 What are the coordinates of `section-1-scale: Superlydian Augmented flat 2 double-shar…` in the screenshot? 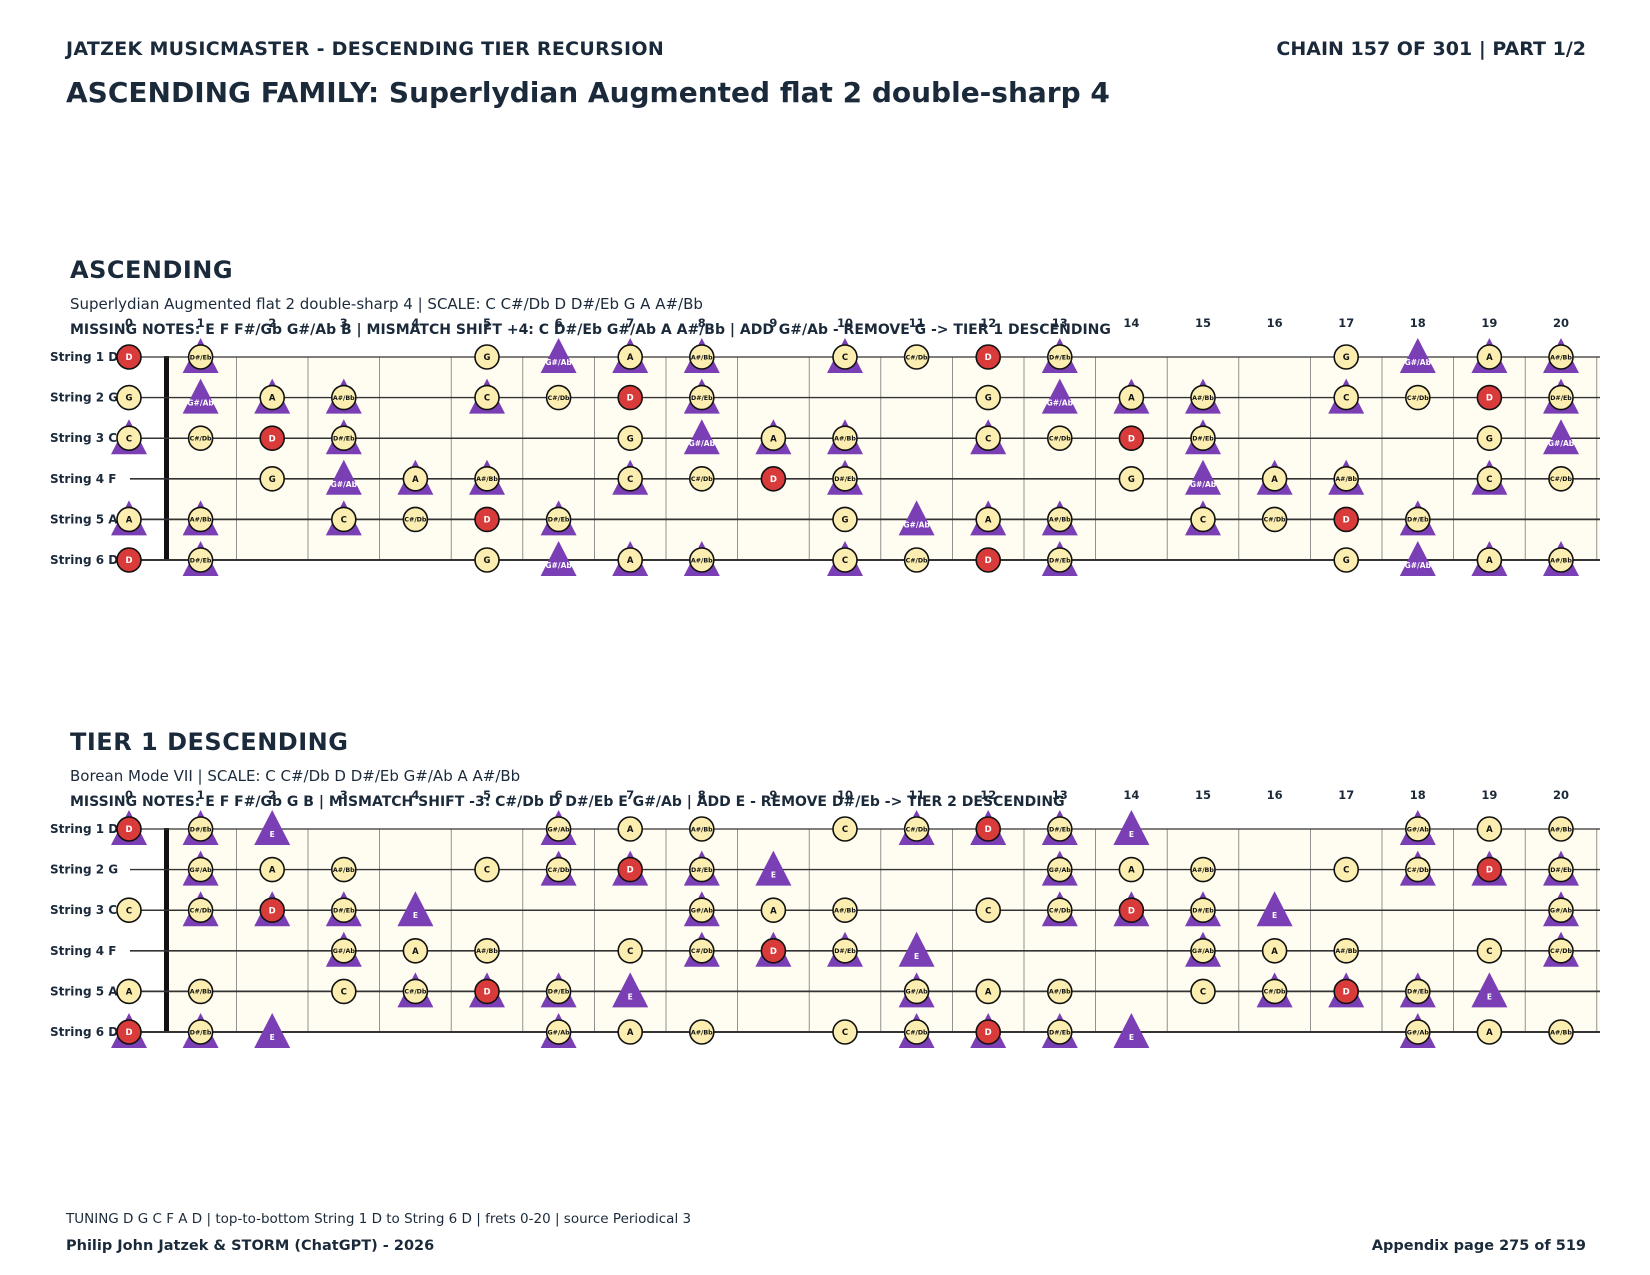 It's located at (386, 304).